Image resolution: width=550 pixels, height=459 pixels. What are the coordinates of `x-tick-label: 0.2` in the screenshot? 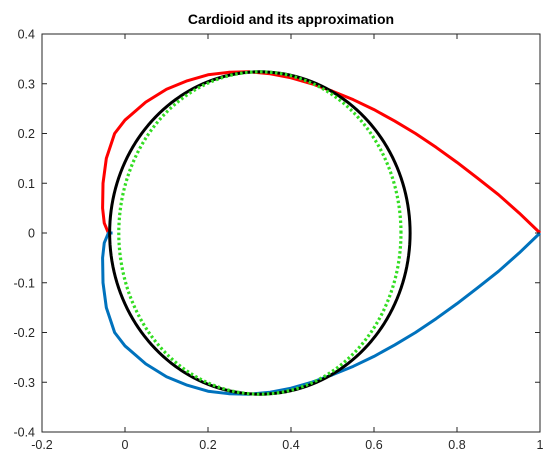 It's located at (207, 445).